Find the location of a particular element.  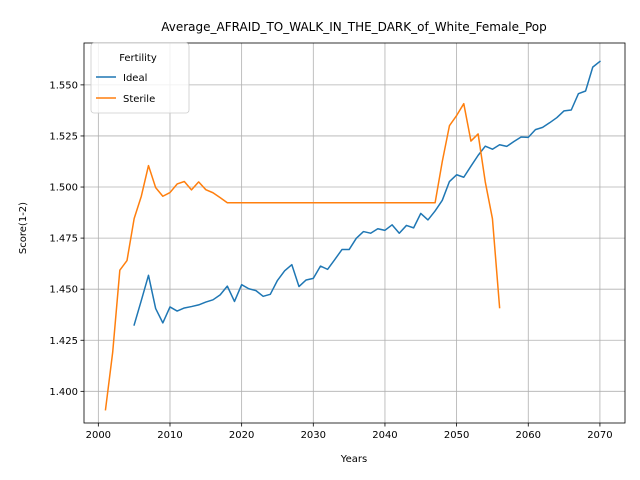

legend-label-ideal: Ideal is located at coordinates (135, 78).